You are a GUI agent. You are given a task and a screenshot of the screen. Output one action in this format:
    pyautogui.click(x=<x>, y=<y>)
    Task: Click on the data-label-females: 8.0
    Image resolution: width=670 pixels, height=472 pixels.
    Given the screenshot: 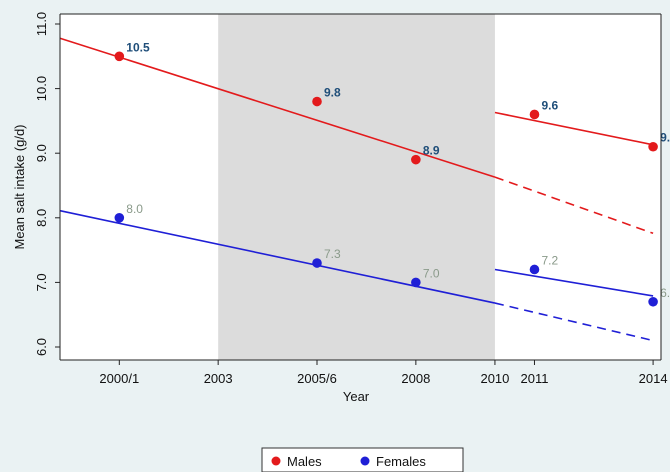 What is the action you would take?
    pyautogui.click(x=134, y=209)
    